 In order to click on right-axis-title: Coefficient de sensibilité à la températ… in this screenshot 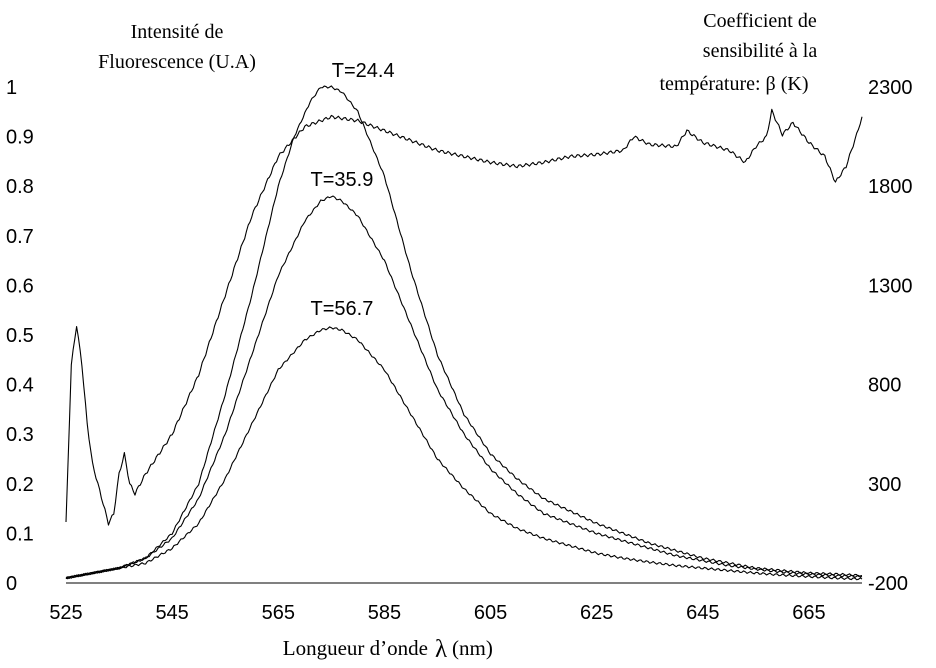, I will do `click(739, 52)`.